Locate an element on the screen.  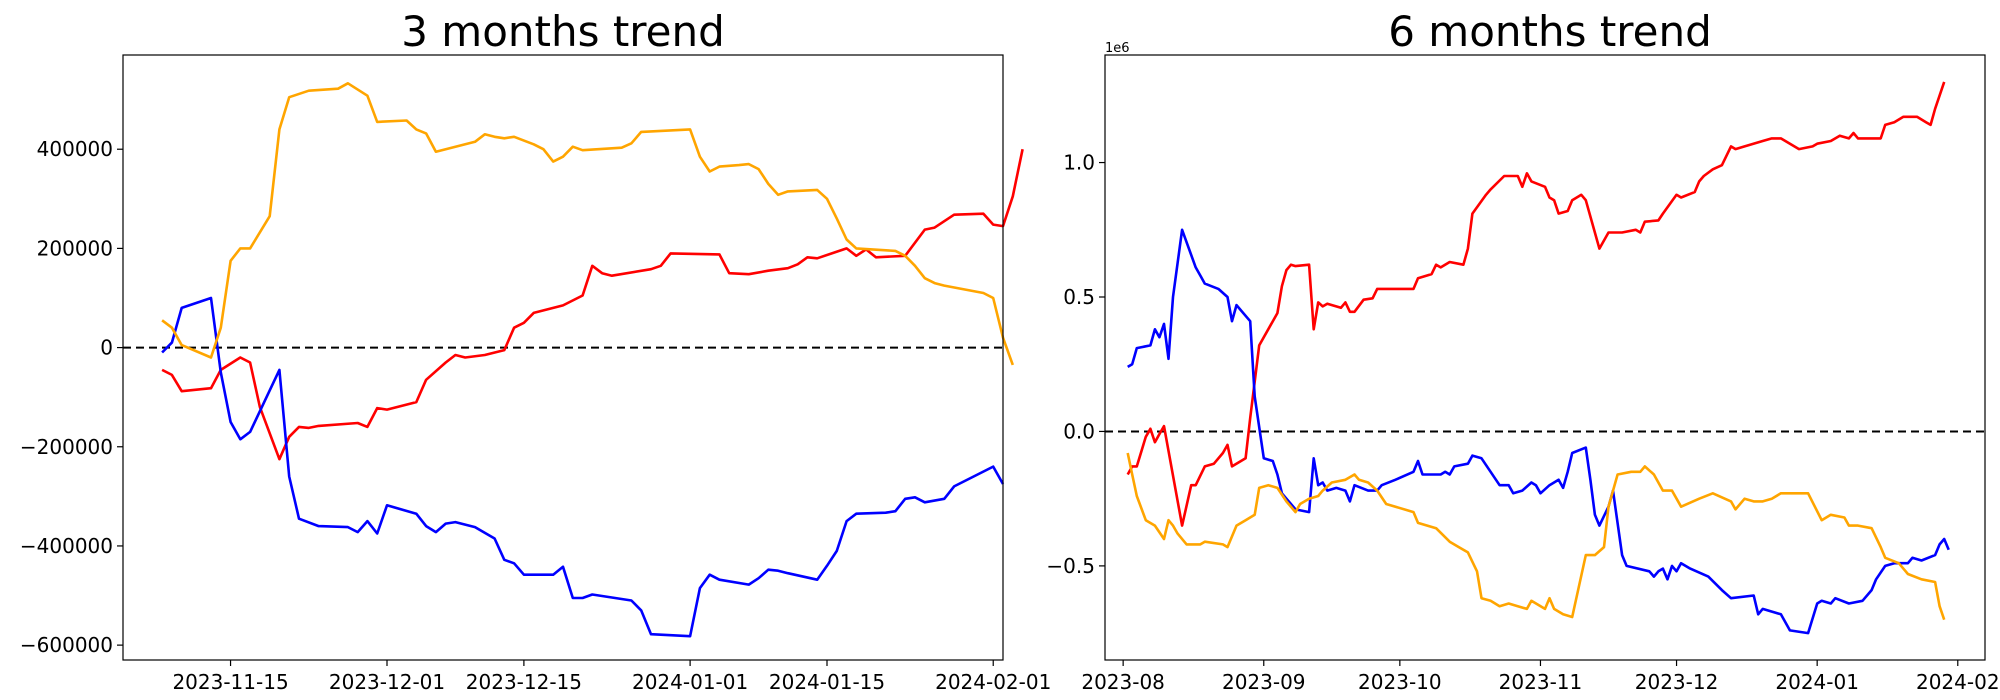
x-tick-label: 2024-02 is located at coordinates (1958, 682).